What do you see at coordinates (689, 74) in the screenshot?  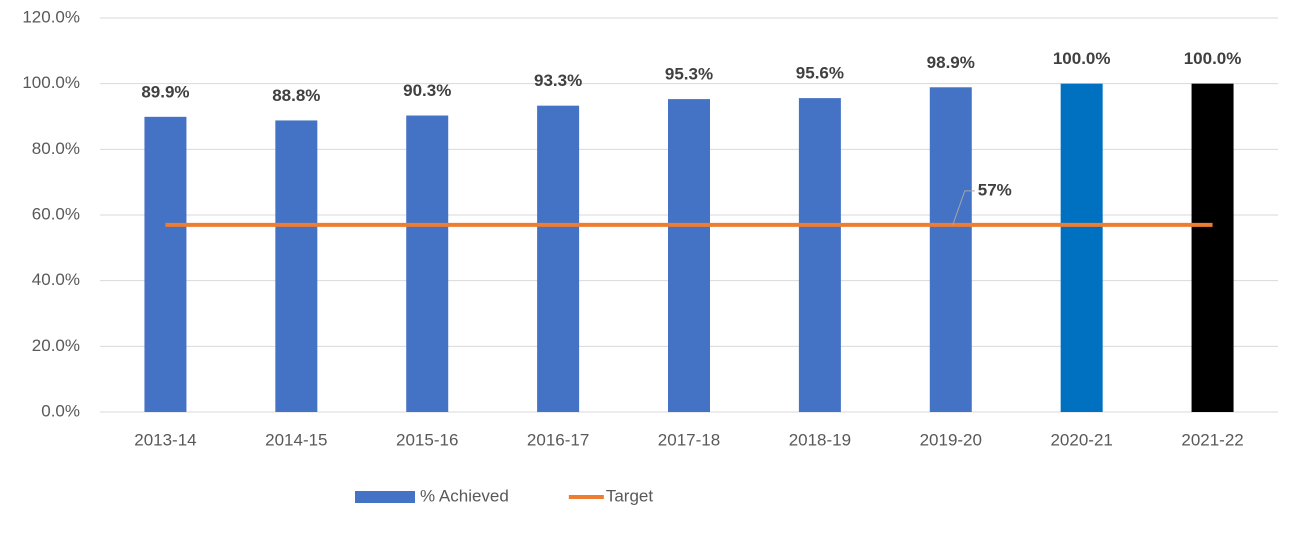 I see `data-label: 95.3%` at bounding box center [689, 74].